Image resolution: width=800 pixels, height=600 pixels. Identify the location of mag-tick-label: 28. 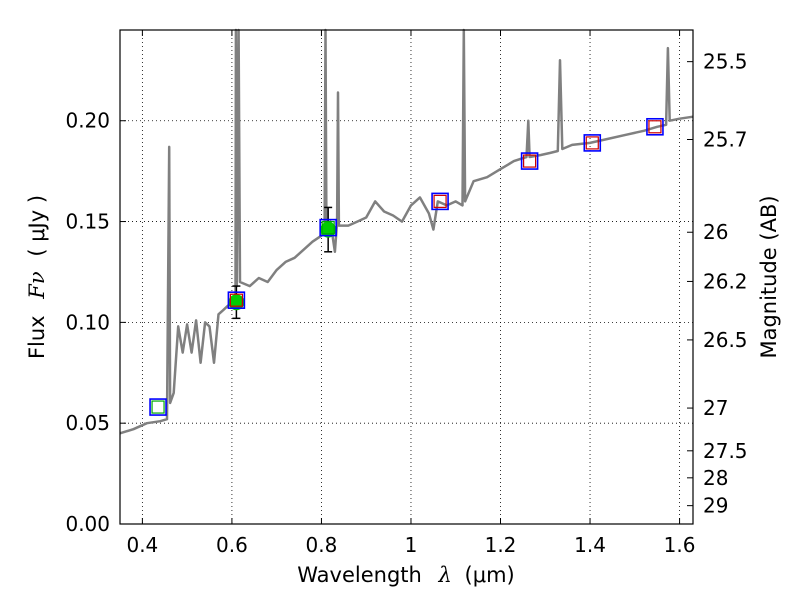
(715, 478).